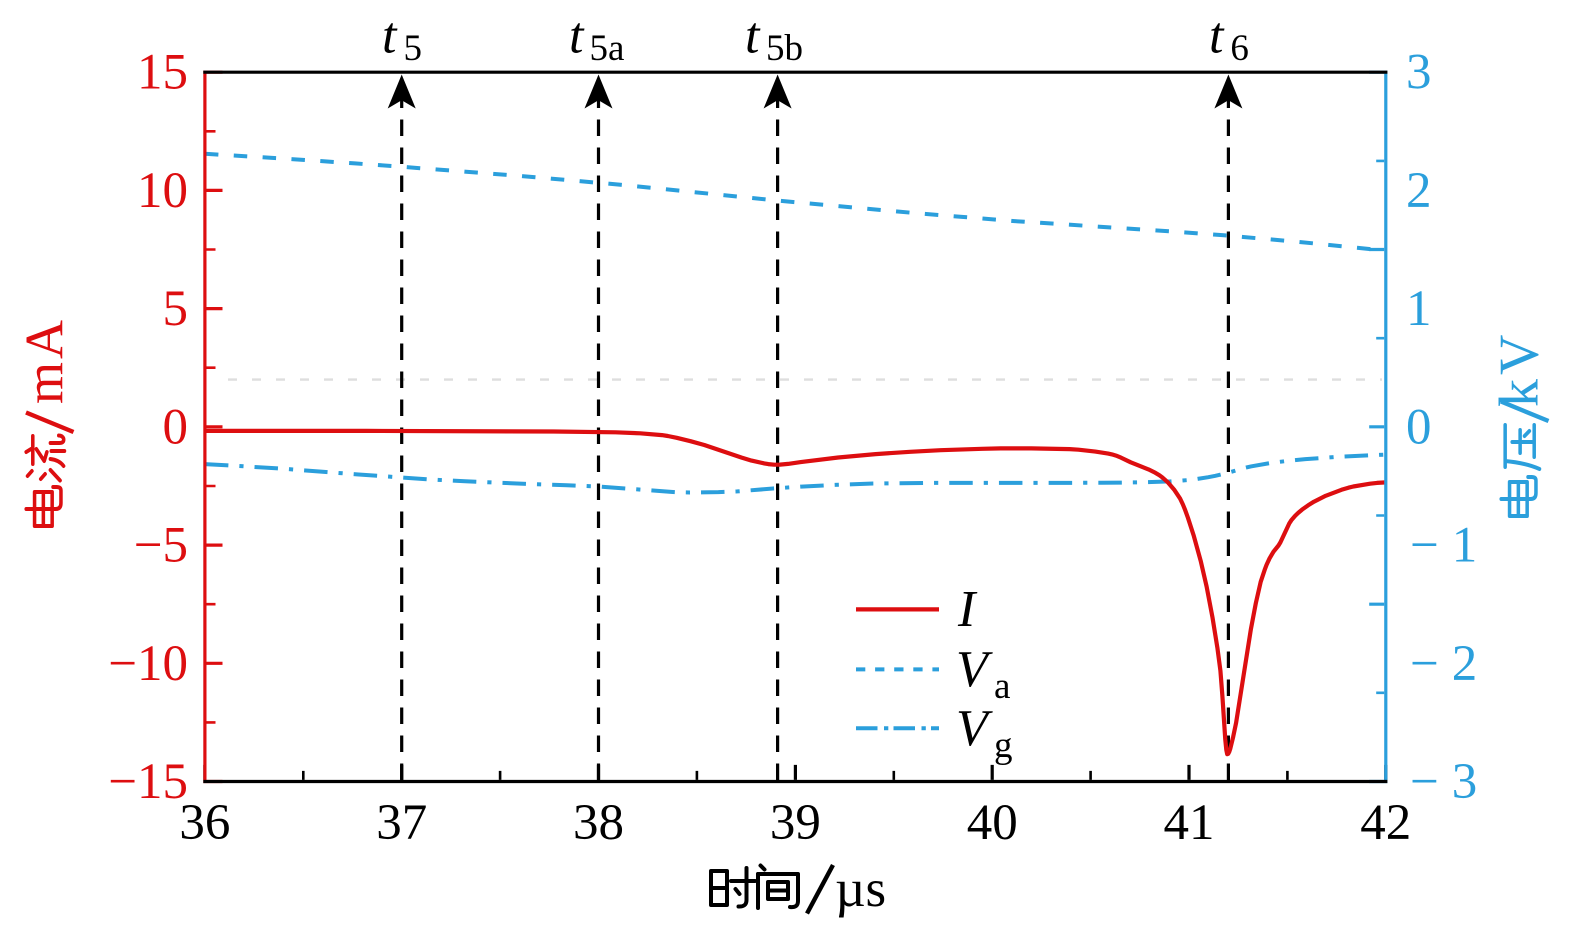 Image resolution: width=1575 pixels, height=935 pixels. Describe the element at coordinates (1419, 309) in the screenshot. I see `svg-text: 1` at that location.